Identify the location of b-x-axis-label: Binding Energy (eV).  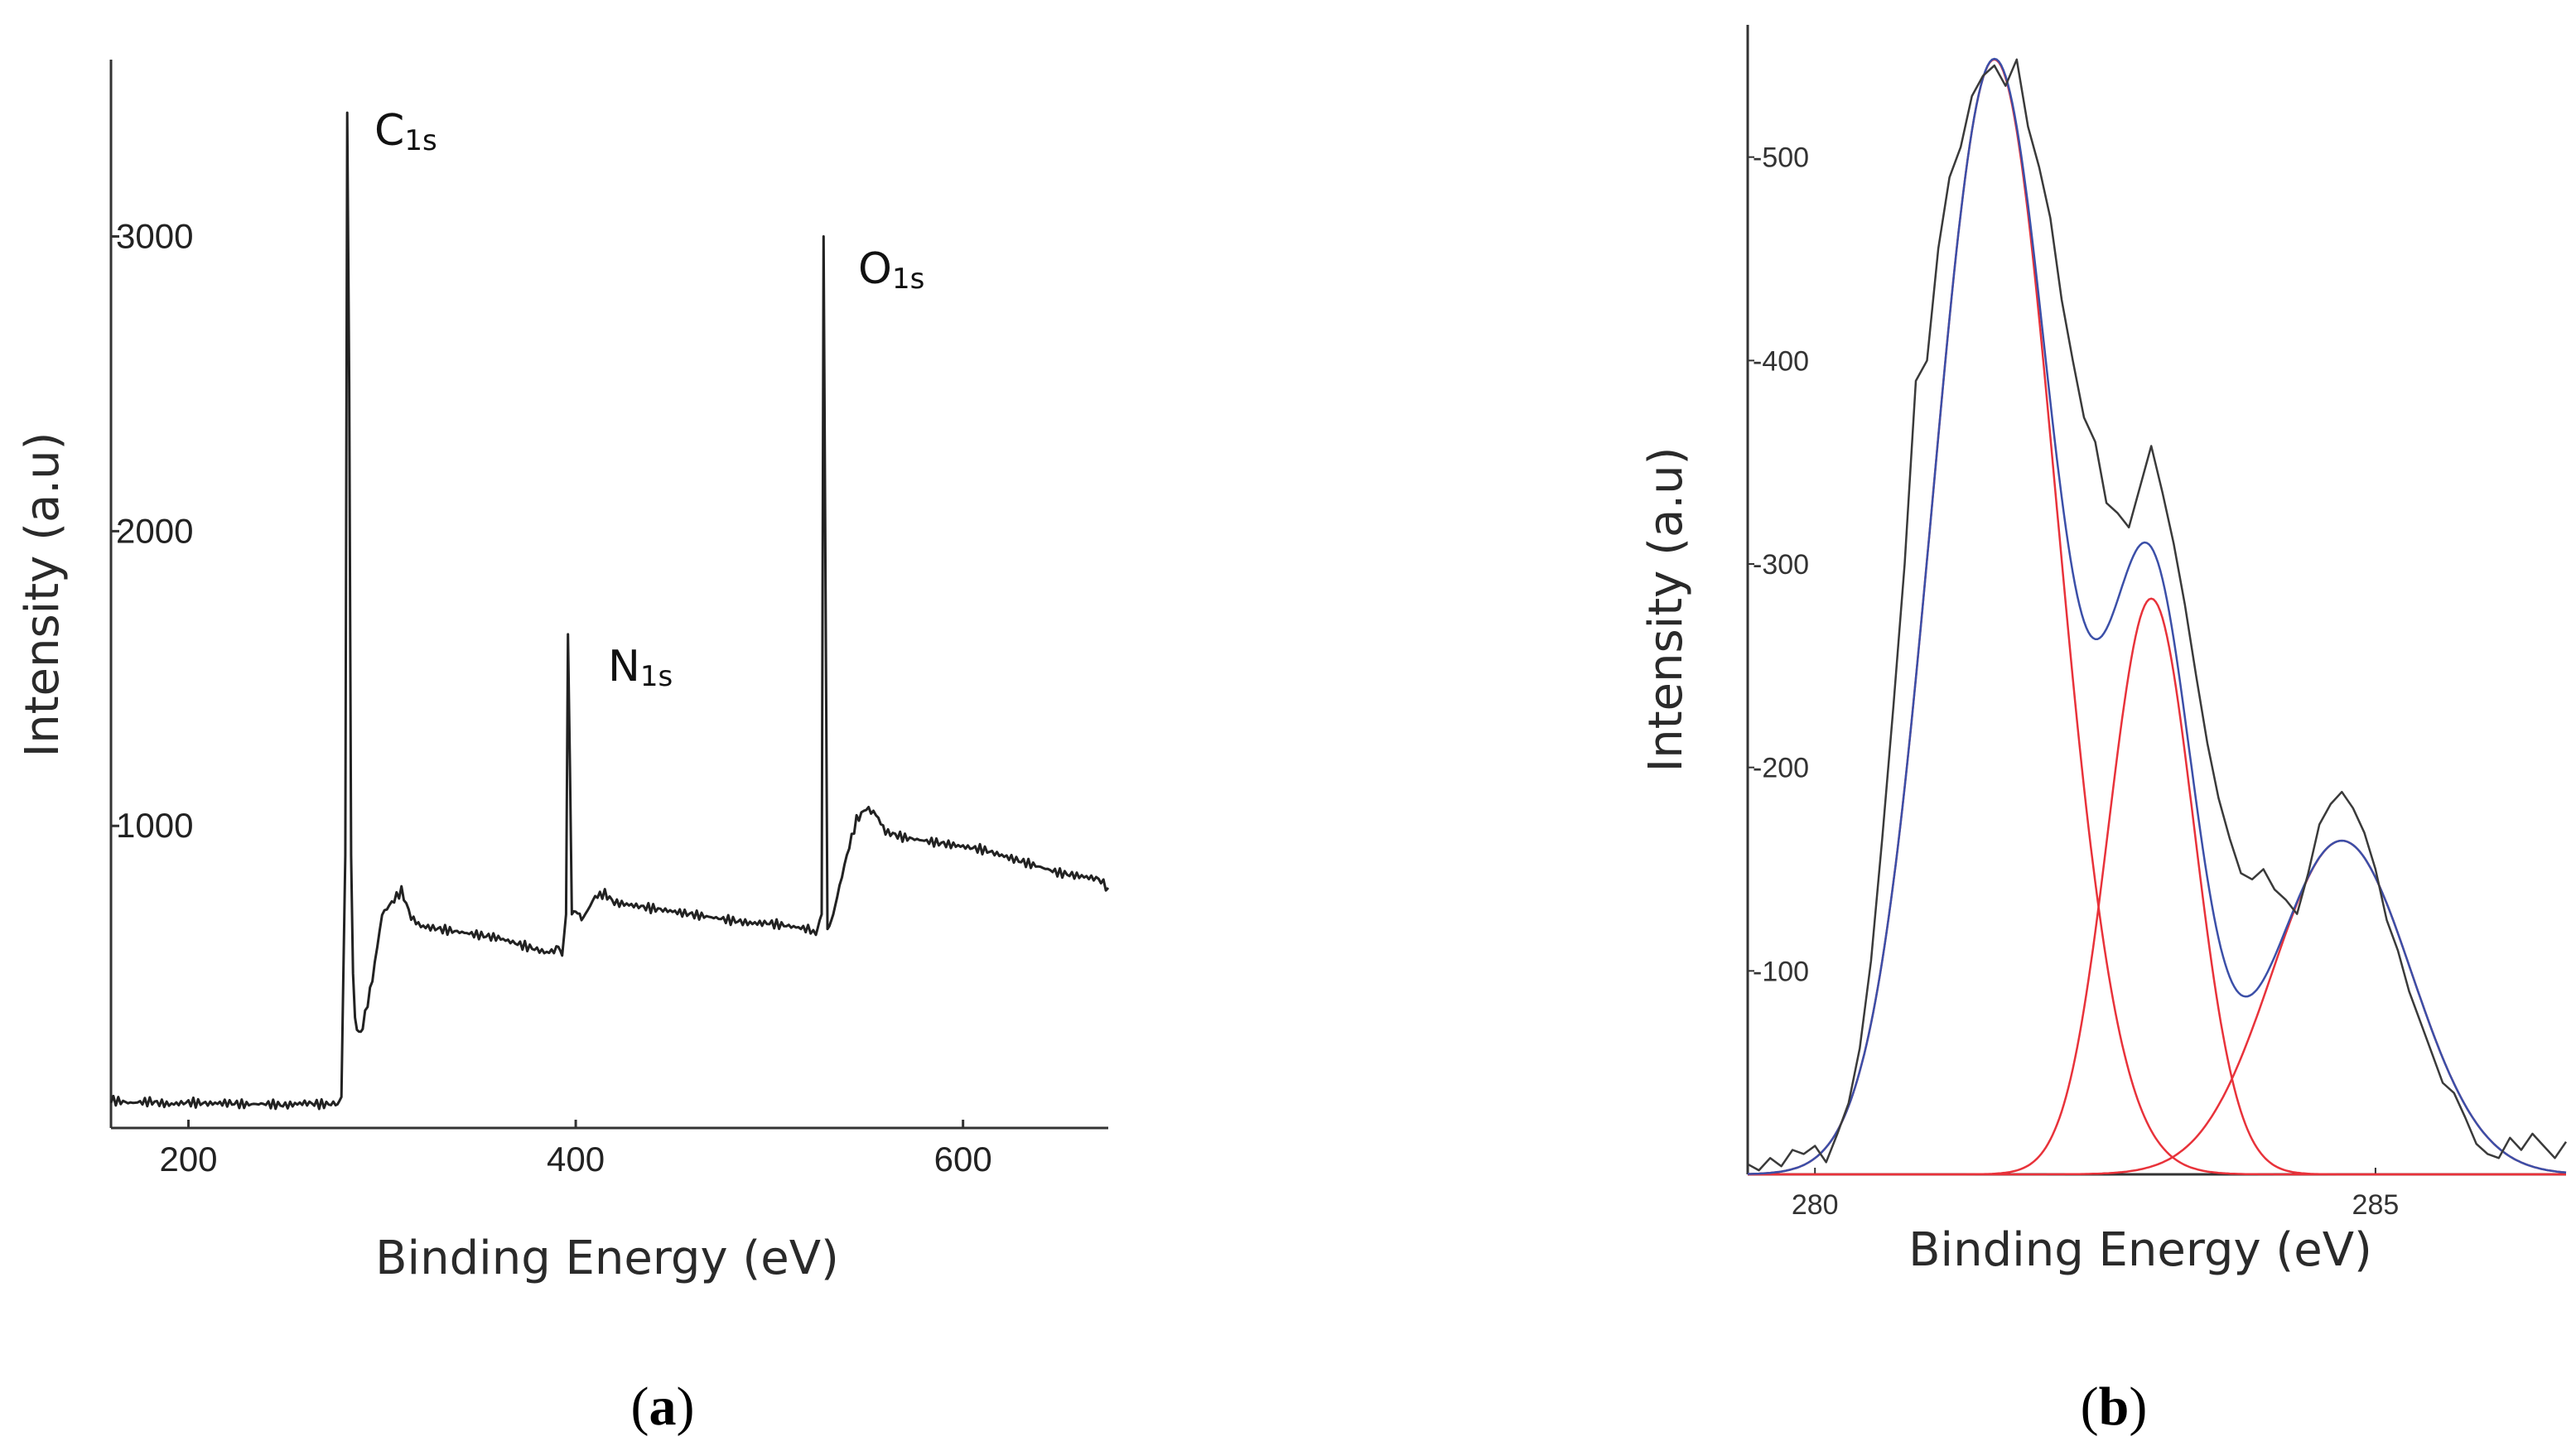
(2140, 1250).